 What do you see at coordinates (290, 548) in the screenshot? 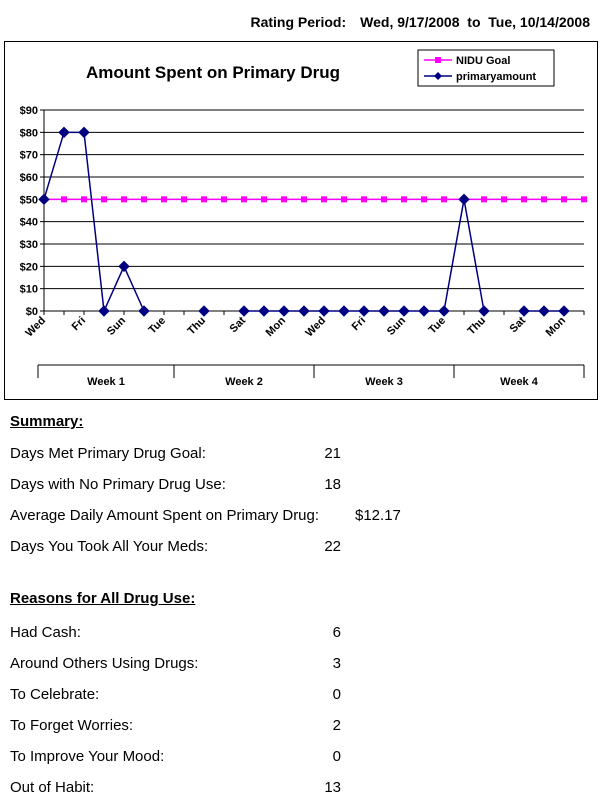
I see `summary-row: Days You Took All Your Meds: 22` at bounding box center [290, 548].